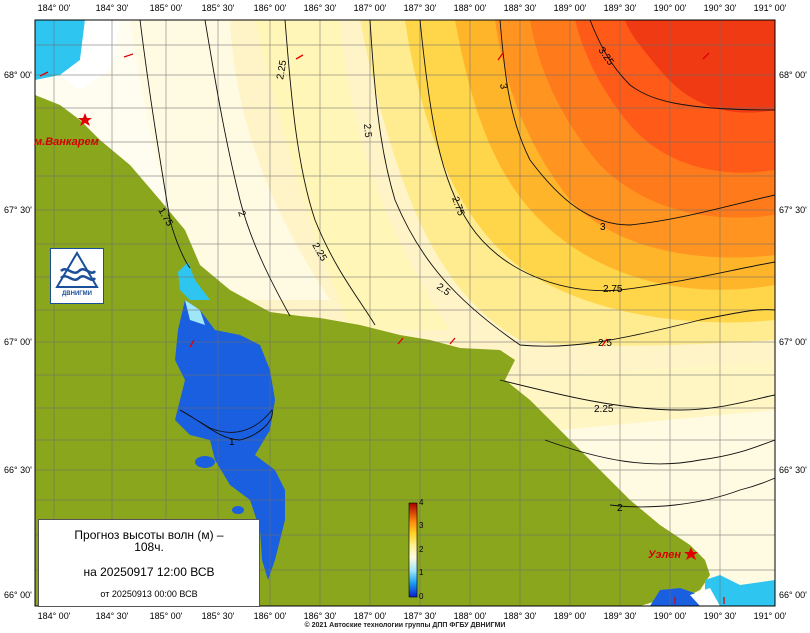 The height and width of the screenshot is (633, 810). I want to click on lon-label-bottom: 190° 30', so click(720, 616).